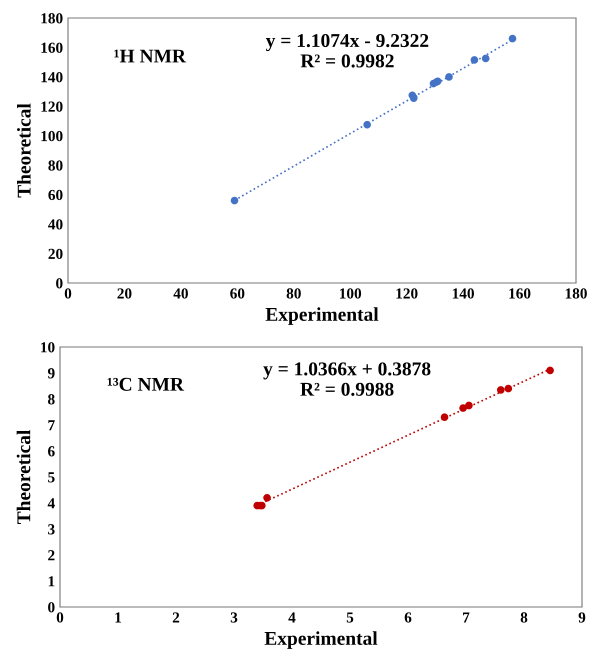 The width and height of the screenshot is (595, 654). Describe the element at coordinates (52, 47) in the screenshot. I see `y-tick-label: 160` at that location.